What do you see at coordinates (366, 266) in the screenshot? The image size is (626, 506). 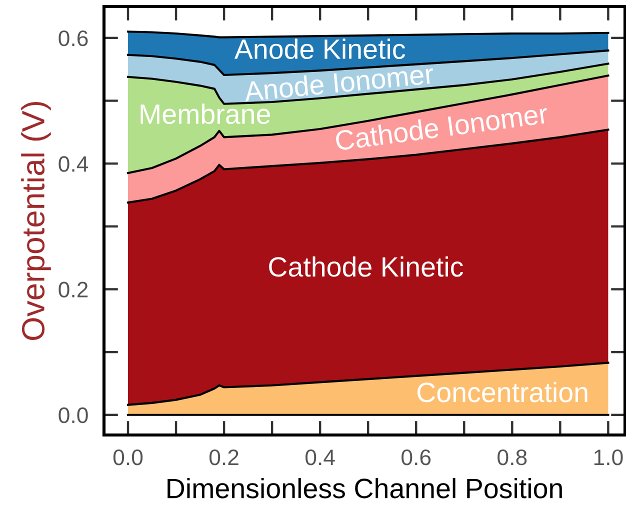 I see `series-label: Cathode Kinetic` at bounding box center [366, 266].